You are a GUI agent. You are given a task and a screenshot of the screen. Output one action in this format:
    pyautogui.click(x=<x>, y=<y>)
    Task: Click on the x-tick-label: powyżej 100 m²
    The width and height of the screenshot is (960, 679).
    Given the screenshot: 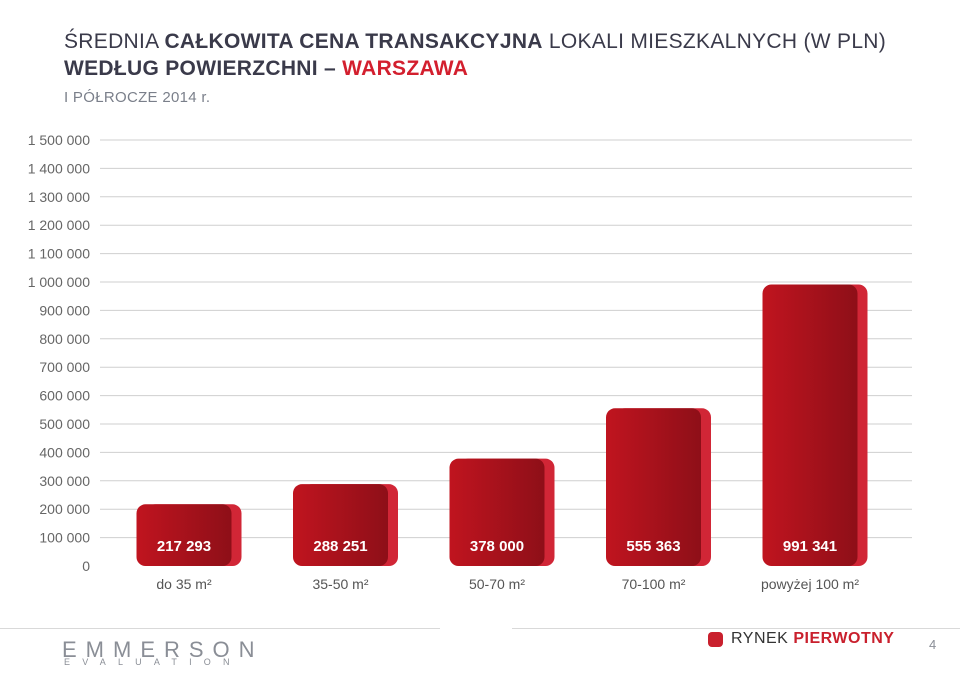 What is the action you would take?
    pyautogui.click(x=810, y=584)
    